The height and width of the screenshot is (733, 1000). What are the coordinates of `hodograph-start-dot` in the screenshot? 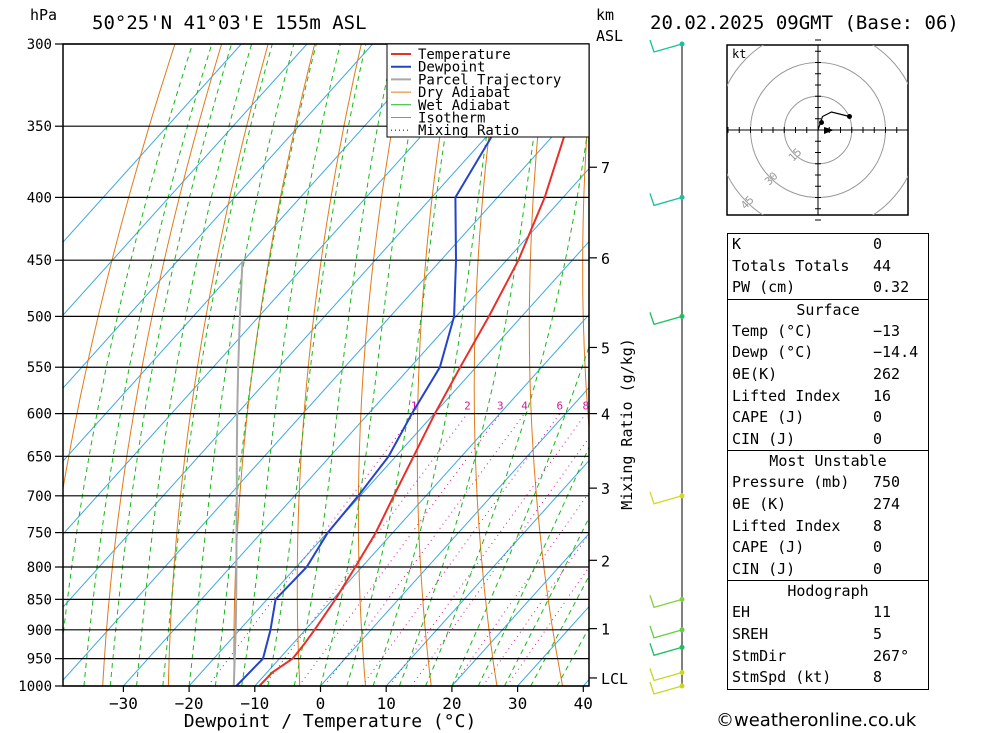 It's located at (821, 122).